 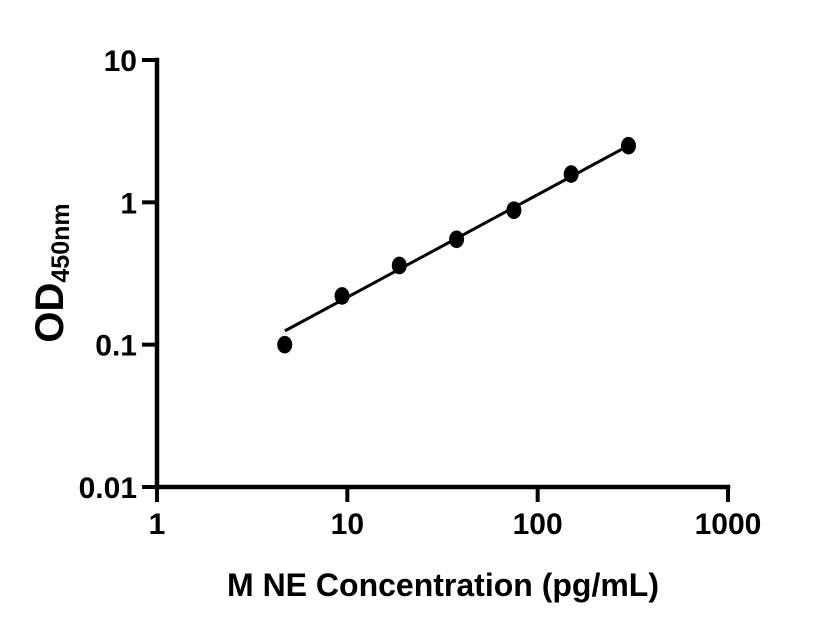 What do you see at coordinates (61, 242) in the screenshot?
I see `y-axis-title-subscript: 450nm` at bounding box center [61, 242].